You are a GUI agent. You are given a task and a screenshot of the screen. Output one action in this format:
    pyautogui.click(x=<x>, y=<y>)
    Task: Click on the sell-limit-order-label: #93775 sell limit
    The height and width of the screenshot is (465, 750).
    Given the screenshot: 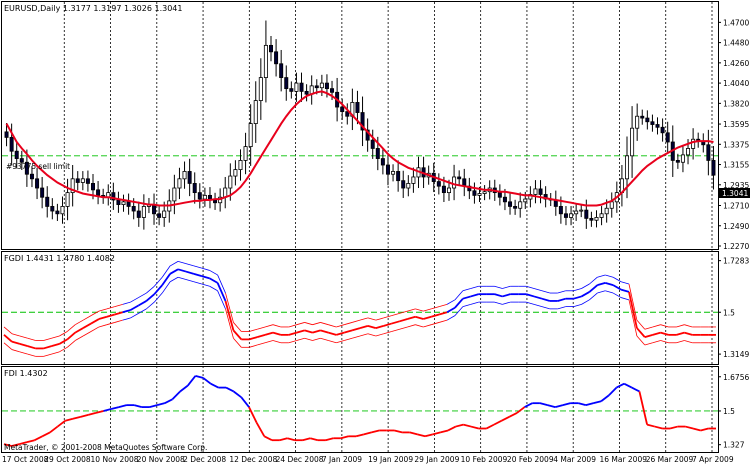 What is the action you would take?
    pyautogui.click(x=38, y=166)
    